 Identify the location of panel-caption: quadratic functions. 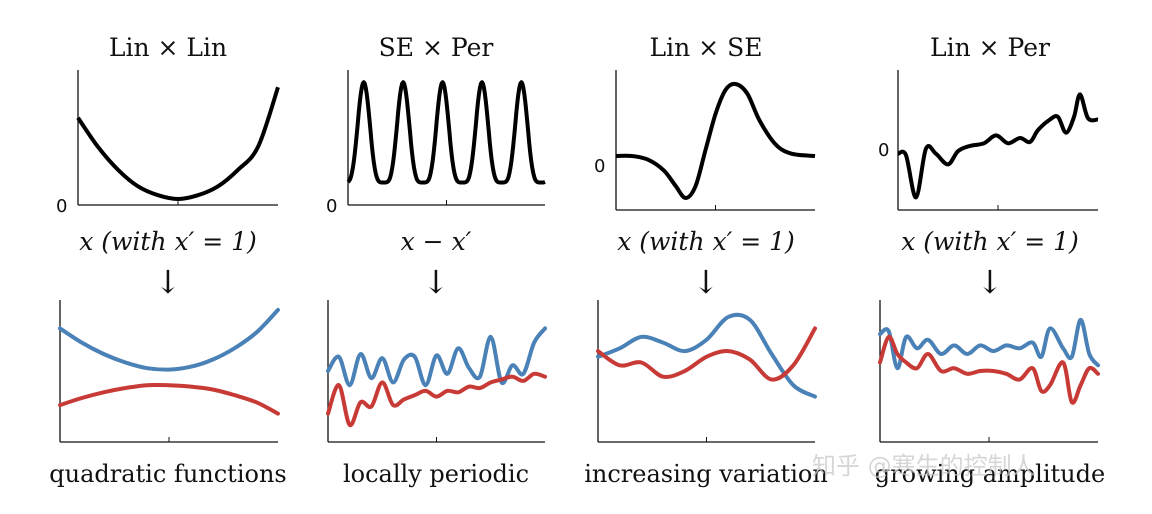
(167, 474).